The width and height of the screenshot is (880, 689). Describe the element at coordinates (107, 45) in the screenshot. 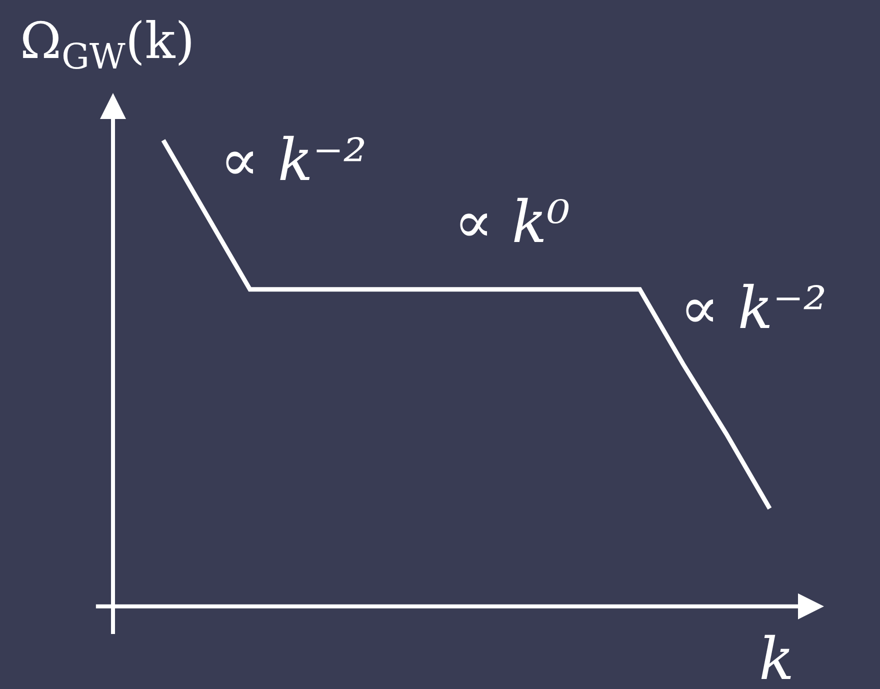

I see `y-axis-title: Ω$_{GW}$(k)` at that location.